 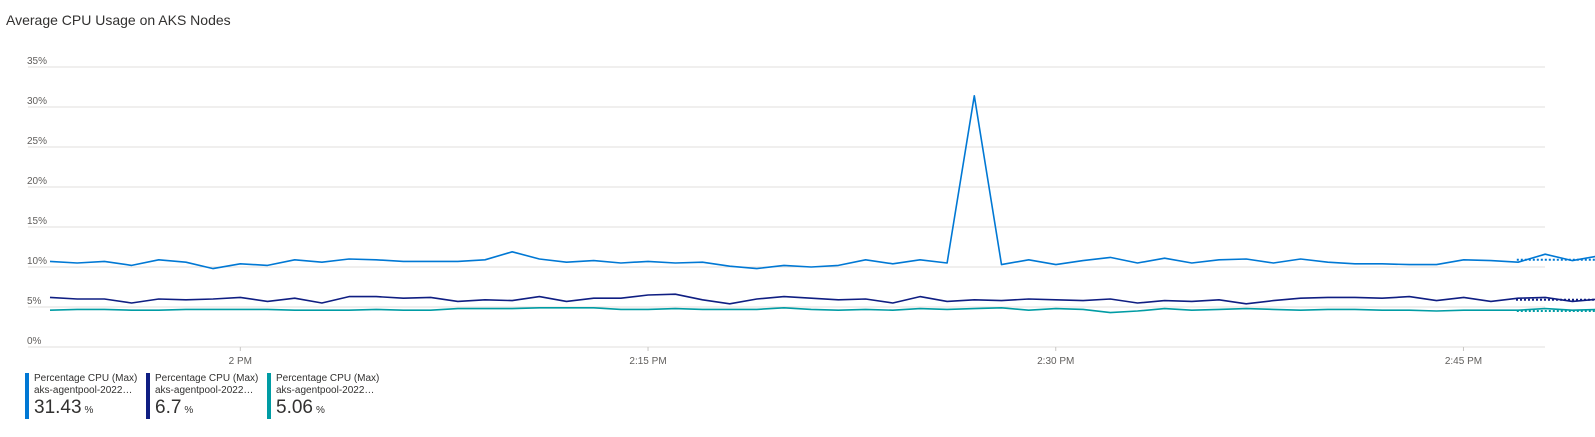 What do you see at coordinates (300, 407) in the screenshot?
I see `legend-value: 5.06%` at bounding box center [300, 407].